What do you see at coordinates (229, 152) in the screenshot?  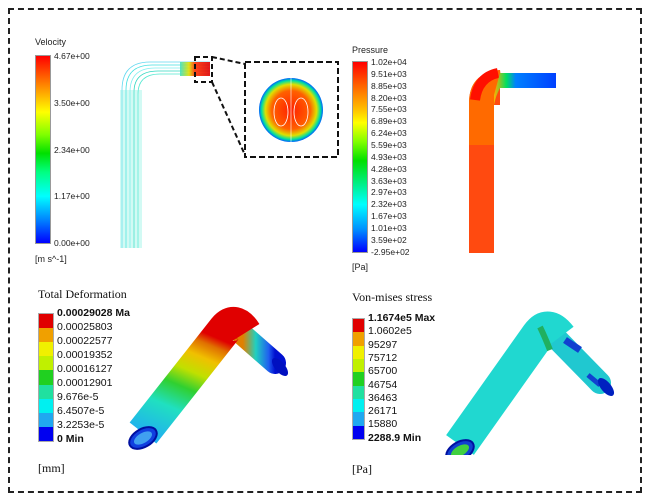 I see `velocity-streamlines` at bounding box center [229, 152].